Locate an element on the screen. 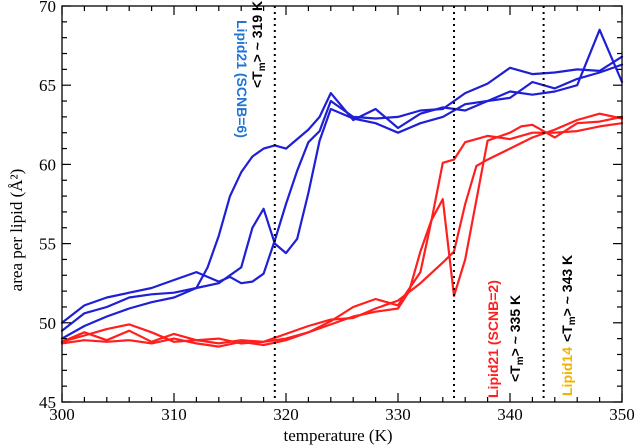  annotation-tm-343-sub: m is located at coordinates (572, 320).